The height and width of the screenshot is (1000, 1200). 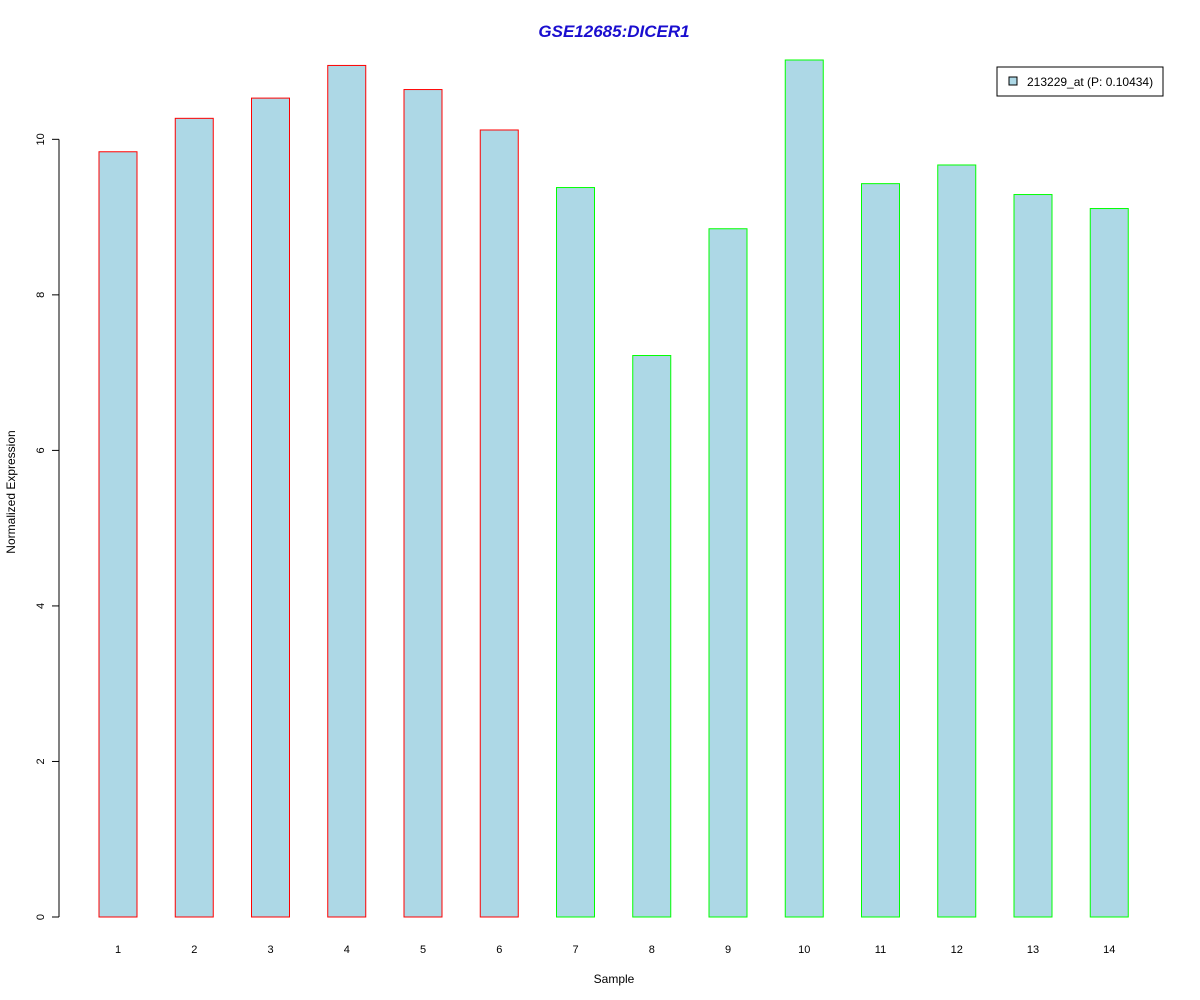 I want to click on legend-label: 213229_at (P: 0.10434), so click(x=1090, y=82).